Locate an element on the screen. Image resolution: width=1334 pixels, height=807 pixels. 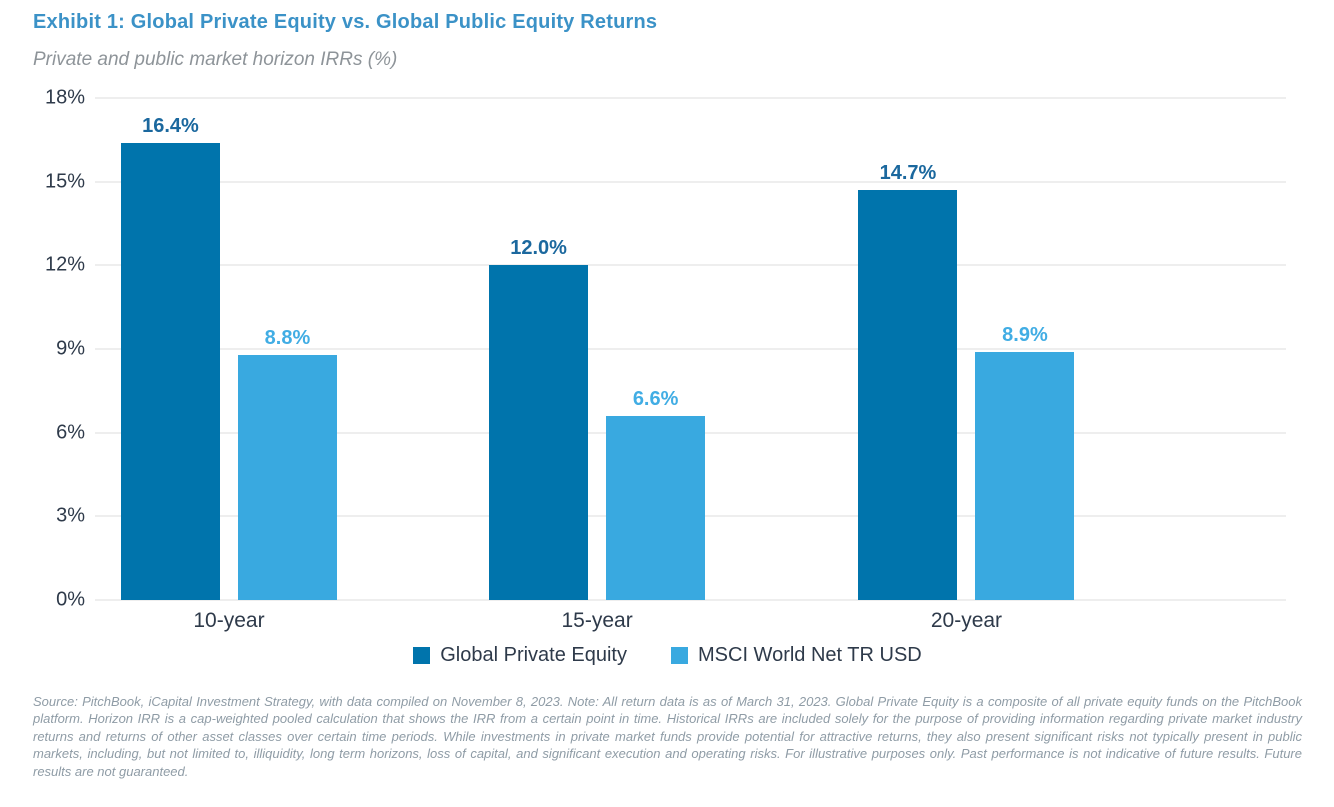
legend-item-global-private-equity: Global Private Equity is located at coordinates (520, 655).